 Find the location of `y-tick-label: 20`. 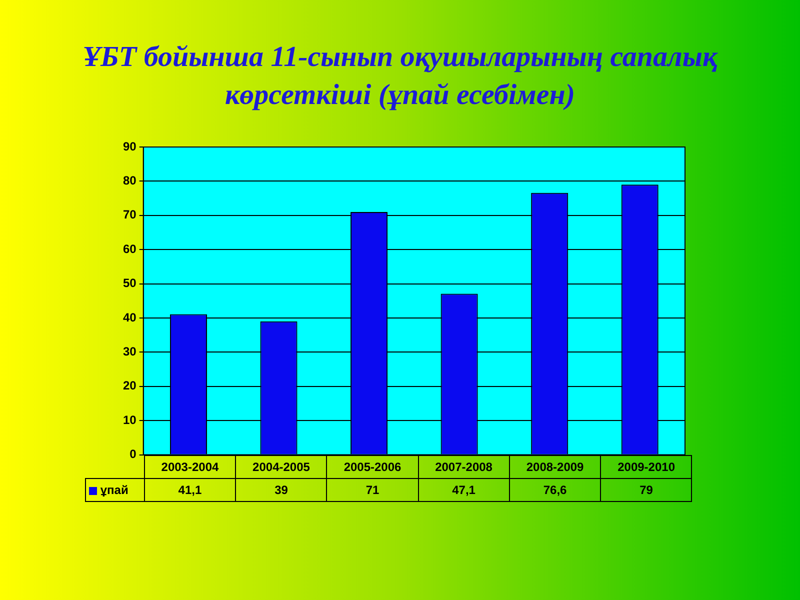

y-tick-label: 20 is located at coordinates (129, 385).